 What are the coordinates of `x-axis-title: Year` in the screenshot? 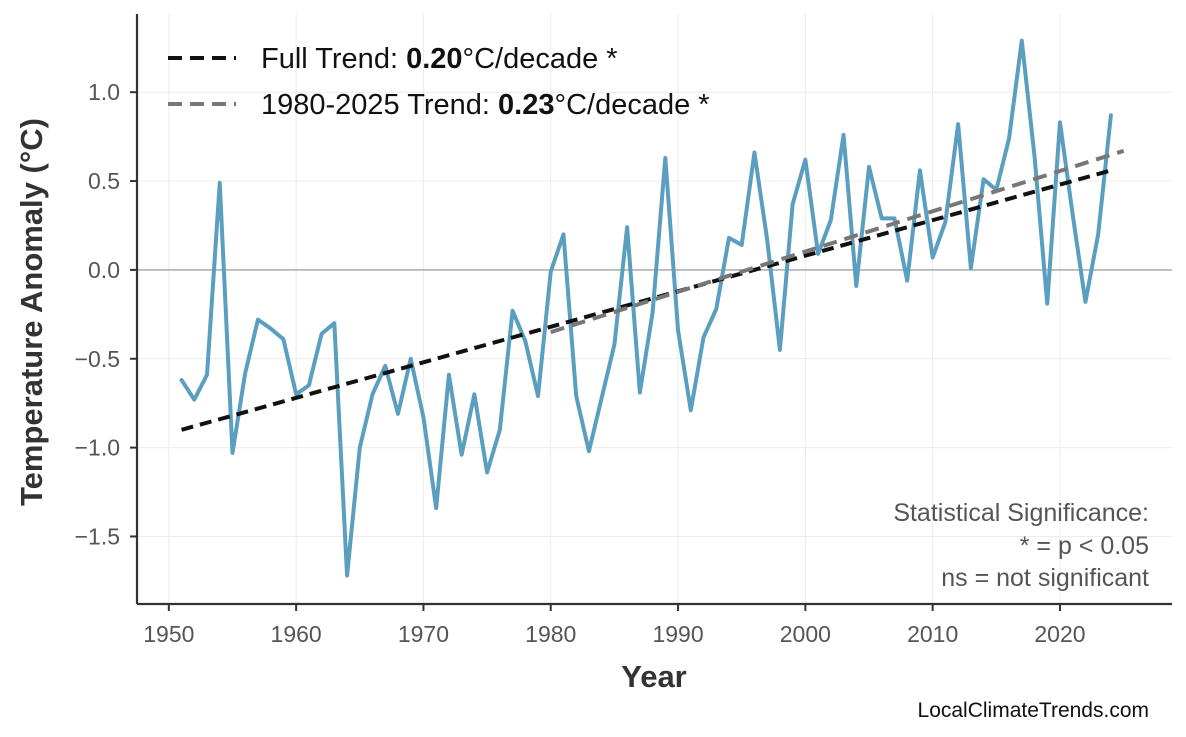 It's located at (654, 676).